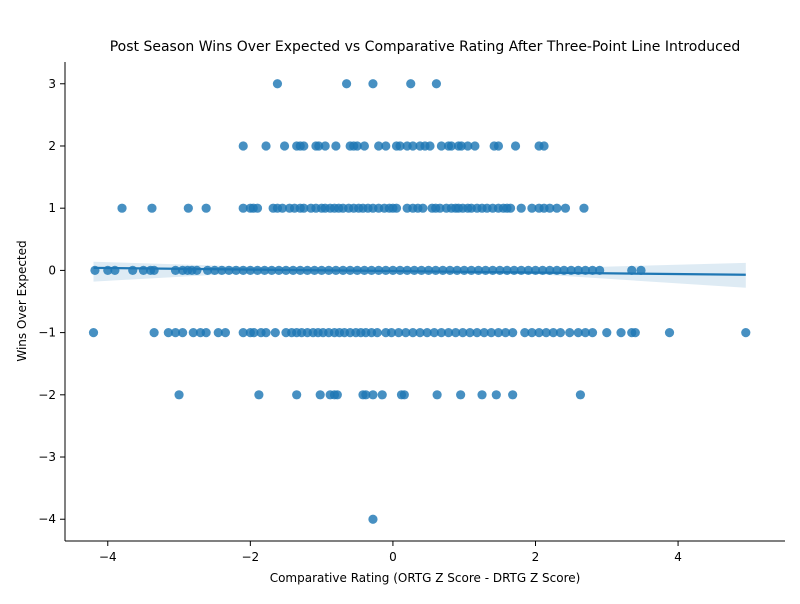 The image size is (800, 604). I want to click on x-tick-label: −4, so click(108, 557).